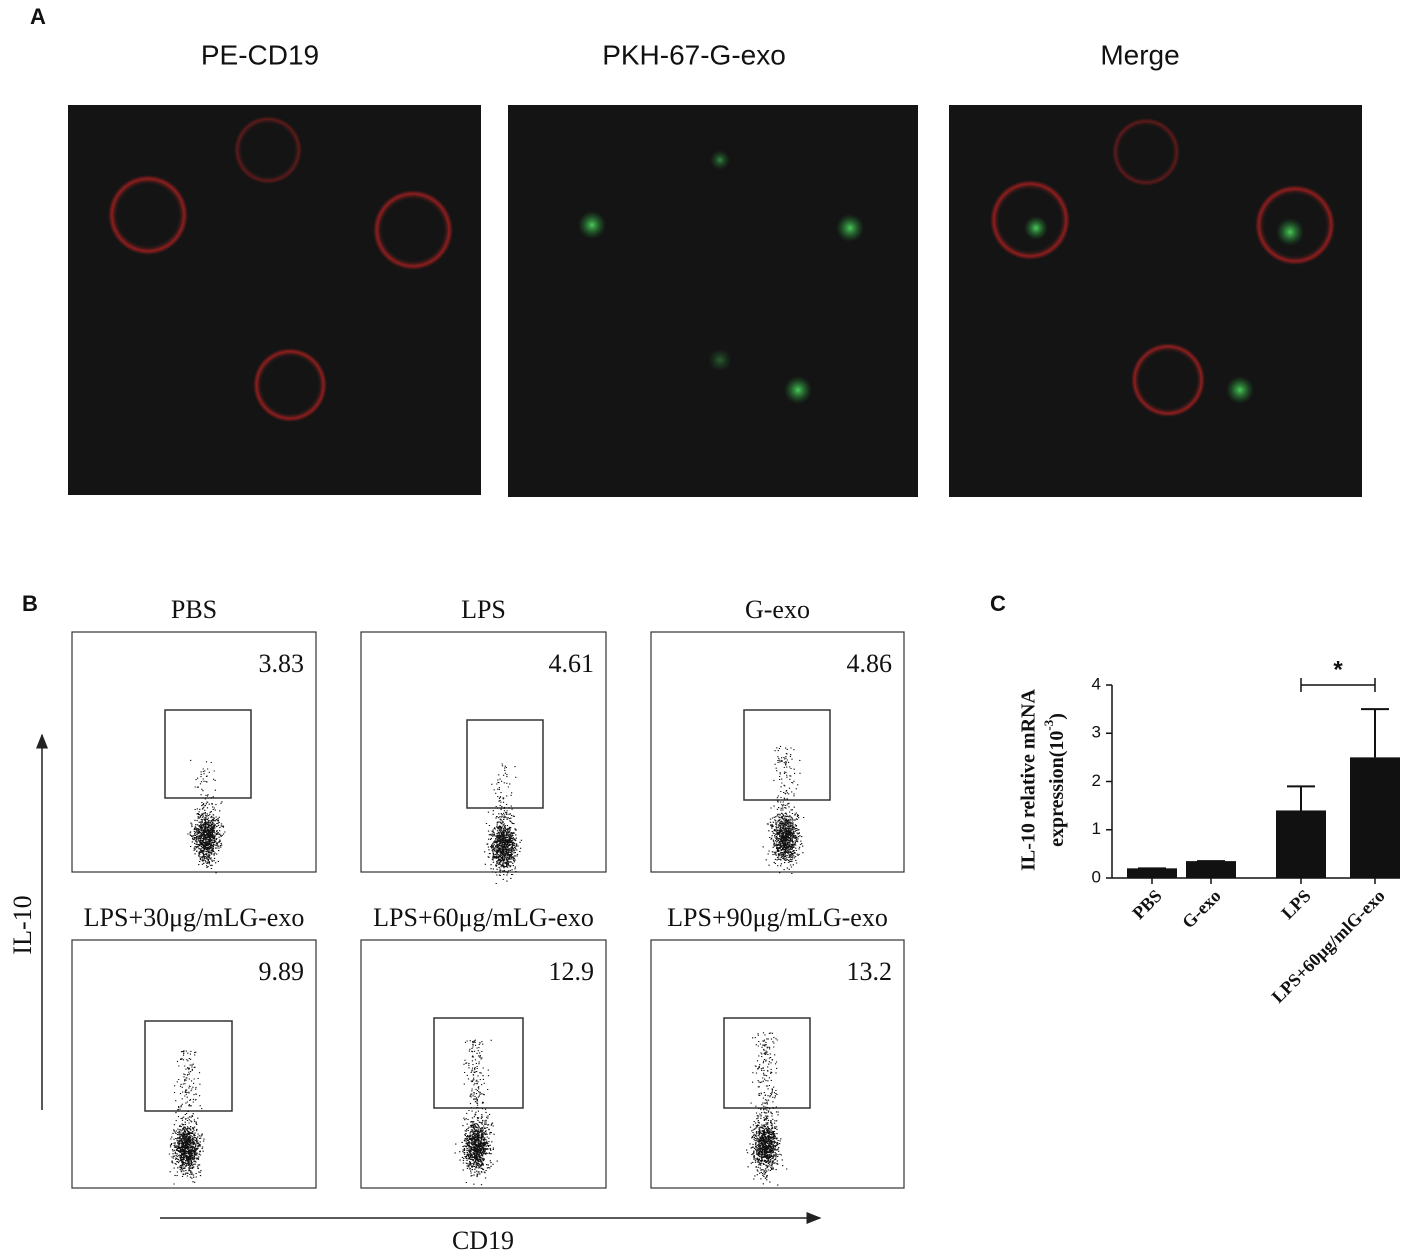 This screenshot has width=1417, height=1260. What do you see at coordinates (483, 609) in the screenshot?
I see `plot-title: LPS` at bounding box center [483, 609].